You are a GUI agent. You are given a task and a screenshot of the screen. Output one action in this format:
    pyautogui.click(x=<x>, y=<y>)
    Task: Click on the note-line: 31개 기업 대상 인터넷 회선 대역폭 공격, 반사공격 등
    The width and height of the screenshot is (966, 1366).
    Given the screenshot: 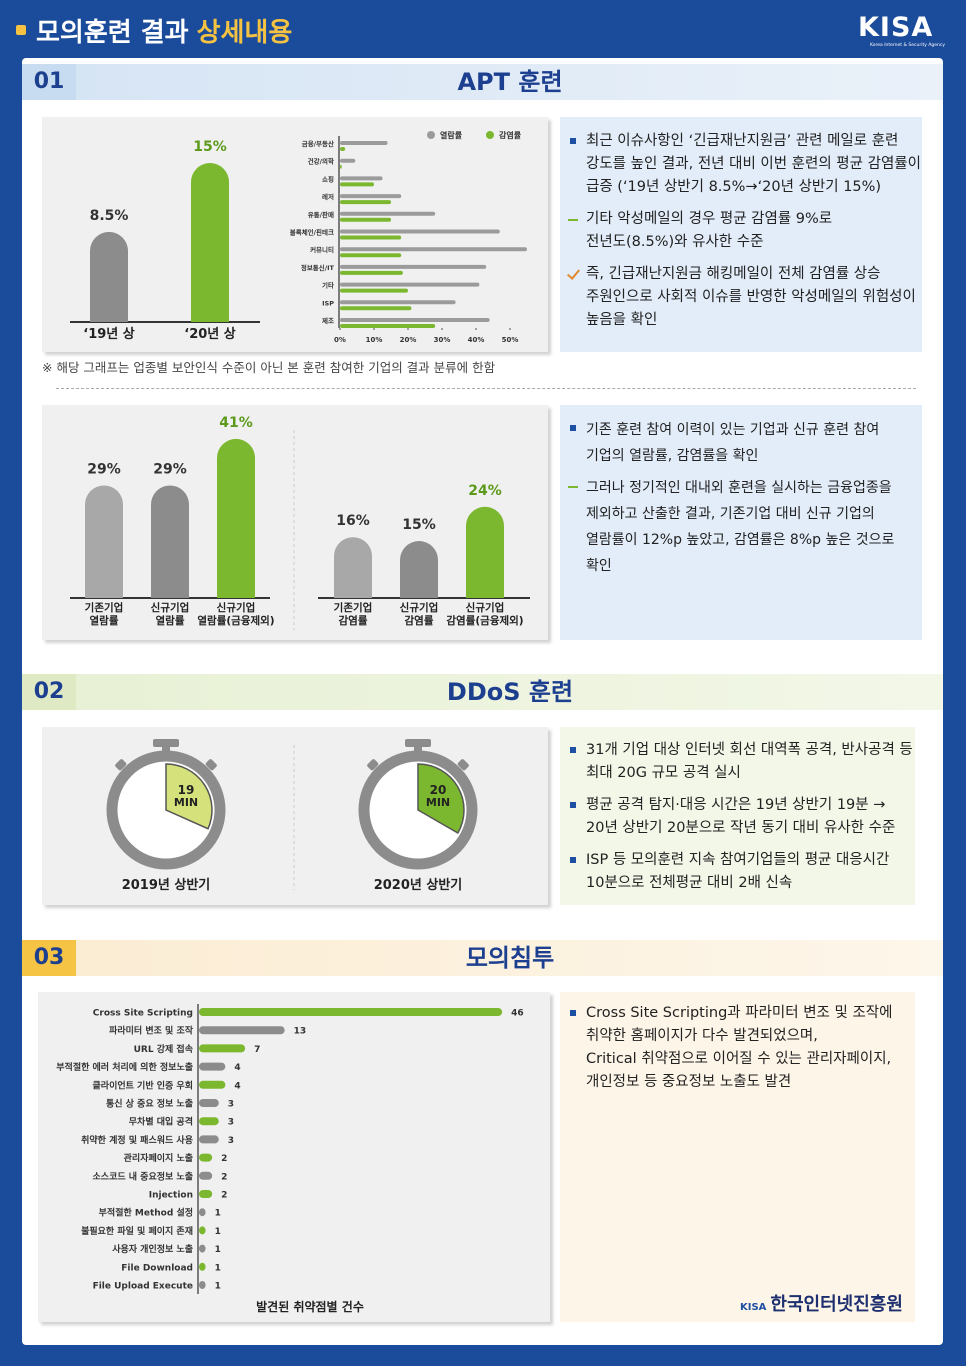 What is the action you would take?
    pyautogui.click(x=749, y=750)
    